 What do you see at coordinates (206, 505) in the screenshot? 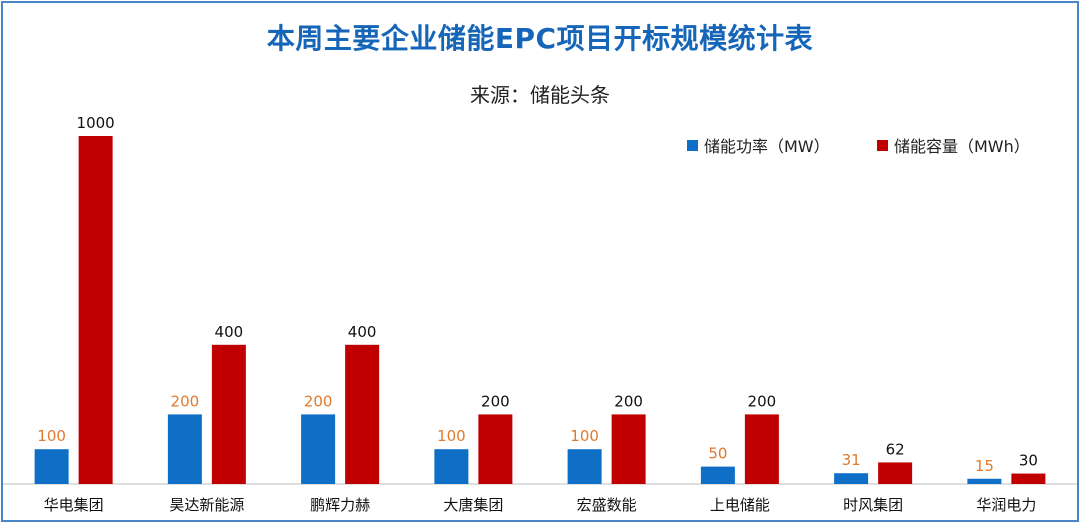
I see `x-tick-label-1: 昊达新能源` at bounding box center [206, 505].